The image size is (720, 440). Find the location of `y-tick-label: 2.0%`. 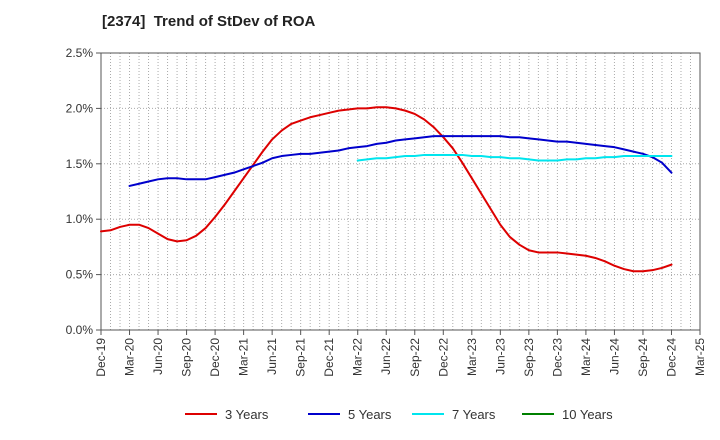

y-tick-label: 2.0% is located at coordinates (80, 108).